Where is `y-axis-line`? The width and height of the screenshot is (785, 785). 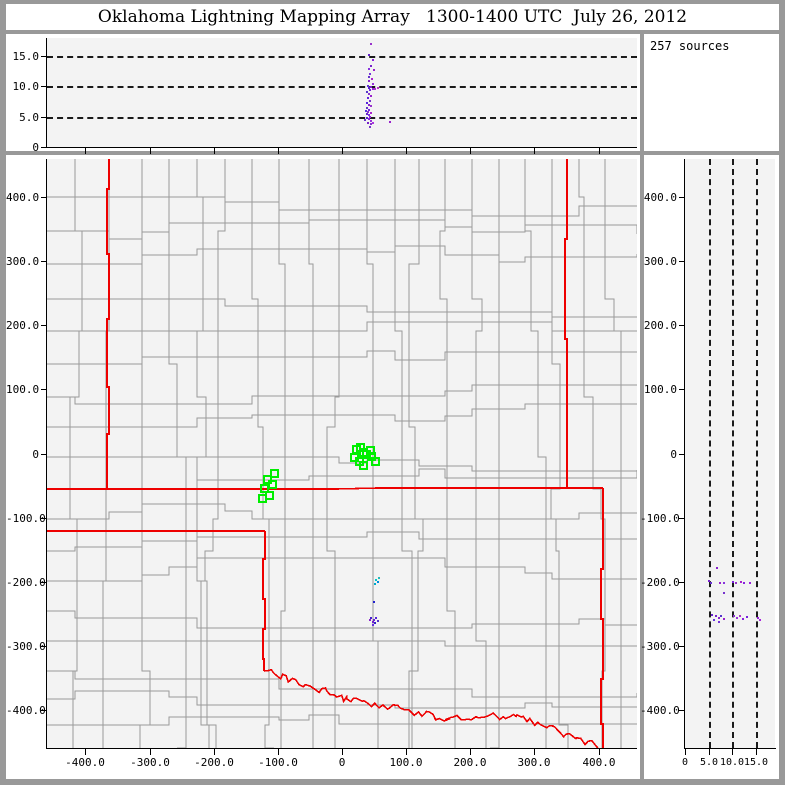
y-axis-line is located at coordinates (46, 92).